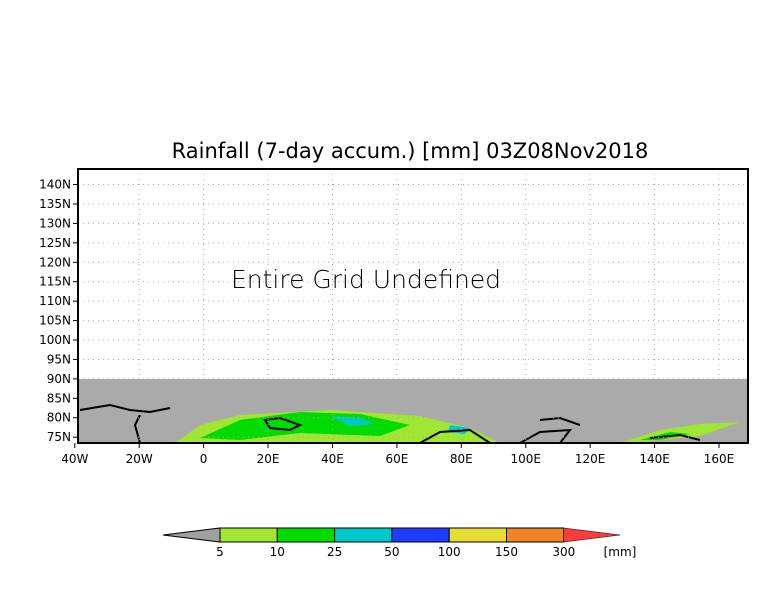 The width and height of the screenshot is (784, 616). I want to click on y-tick-label: 120N, so click(55, 262).